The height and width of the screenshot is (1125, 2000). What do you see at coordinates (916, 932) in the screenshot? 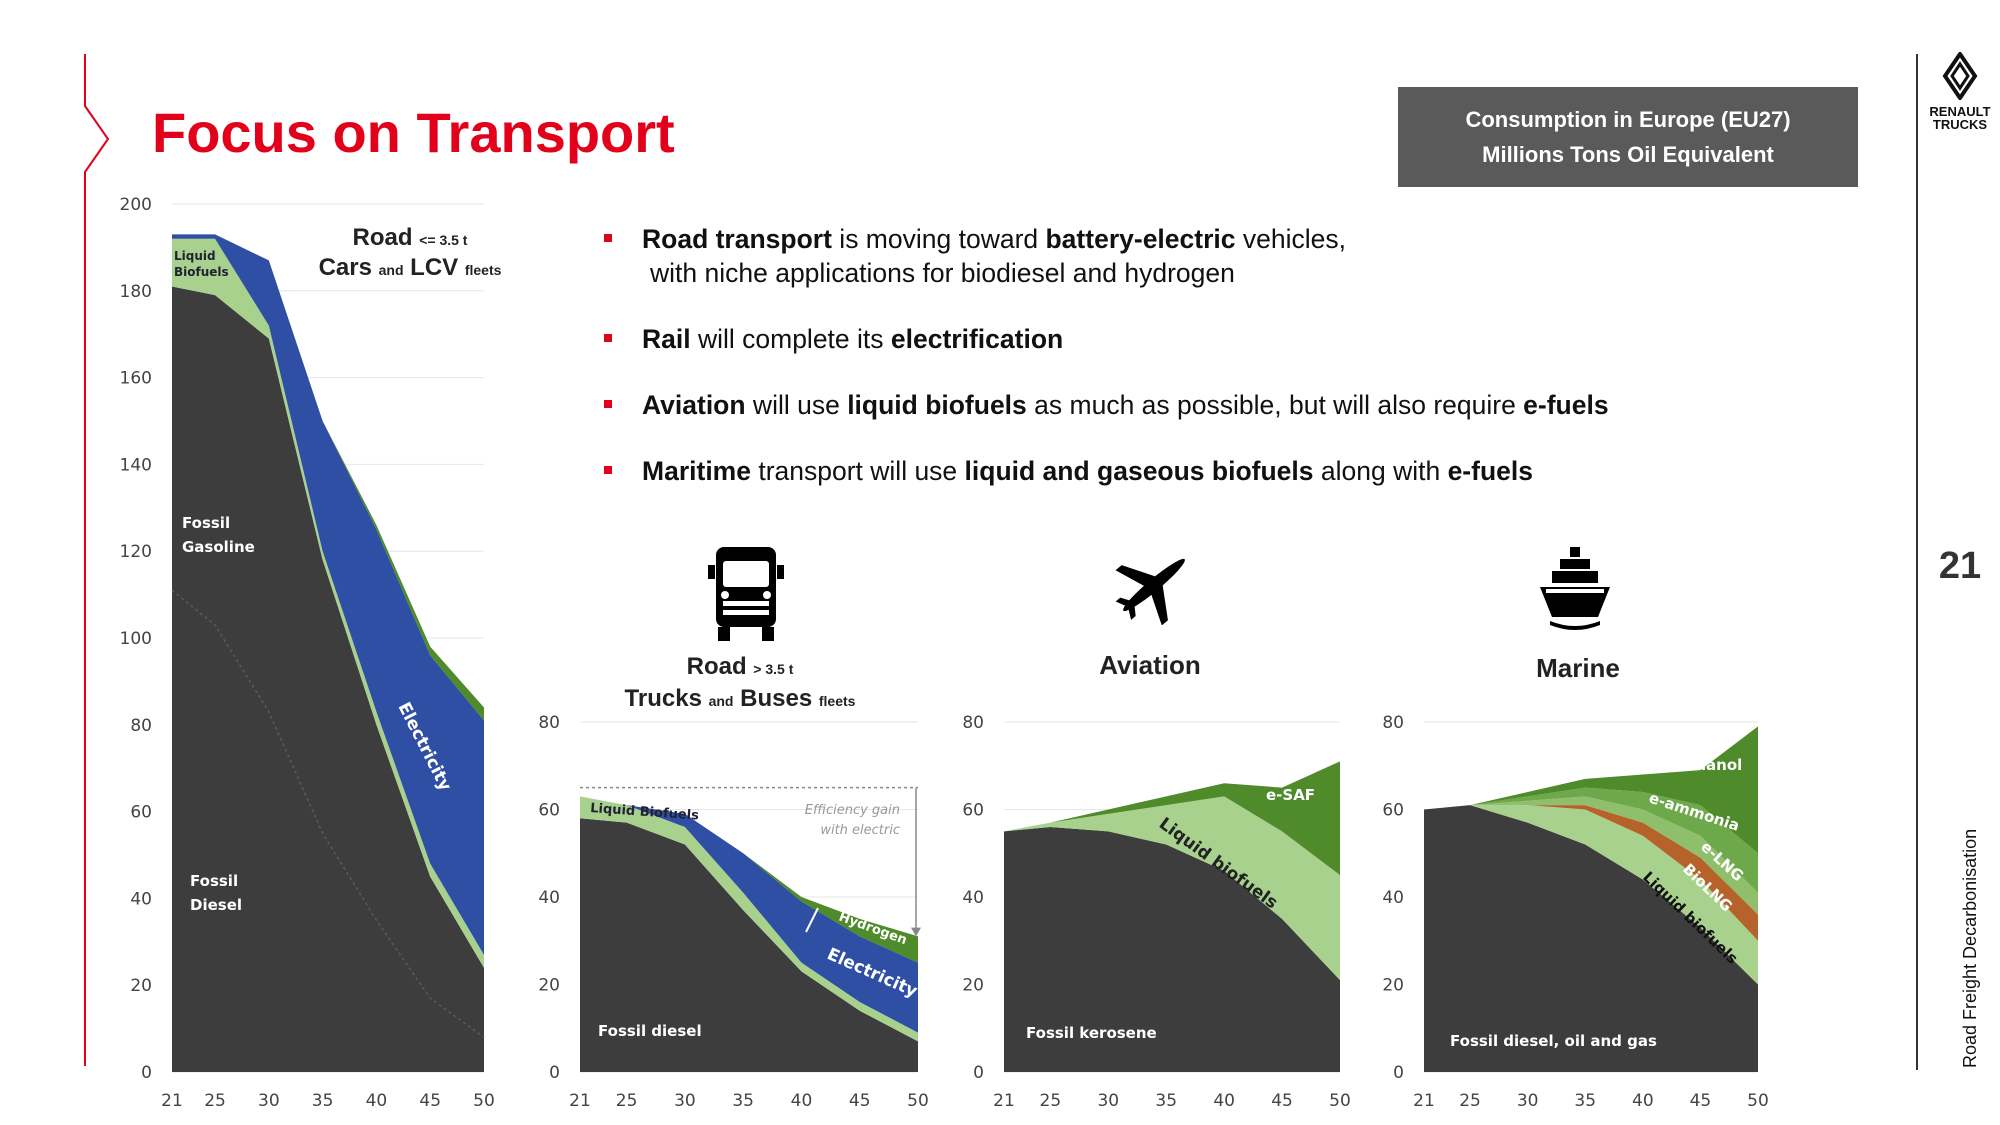
I see `efficiency-arrow-head` at bounding box center [916, 932].